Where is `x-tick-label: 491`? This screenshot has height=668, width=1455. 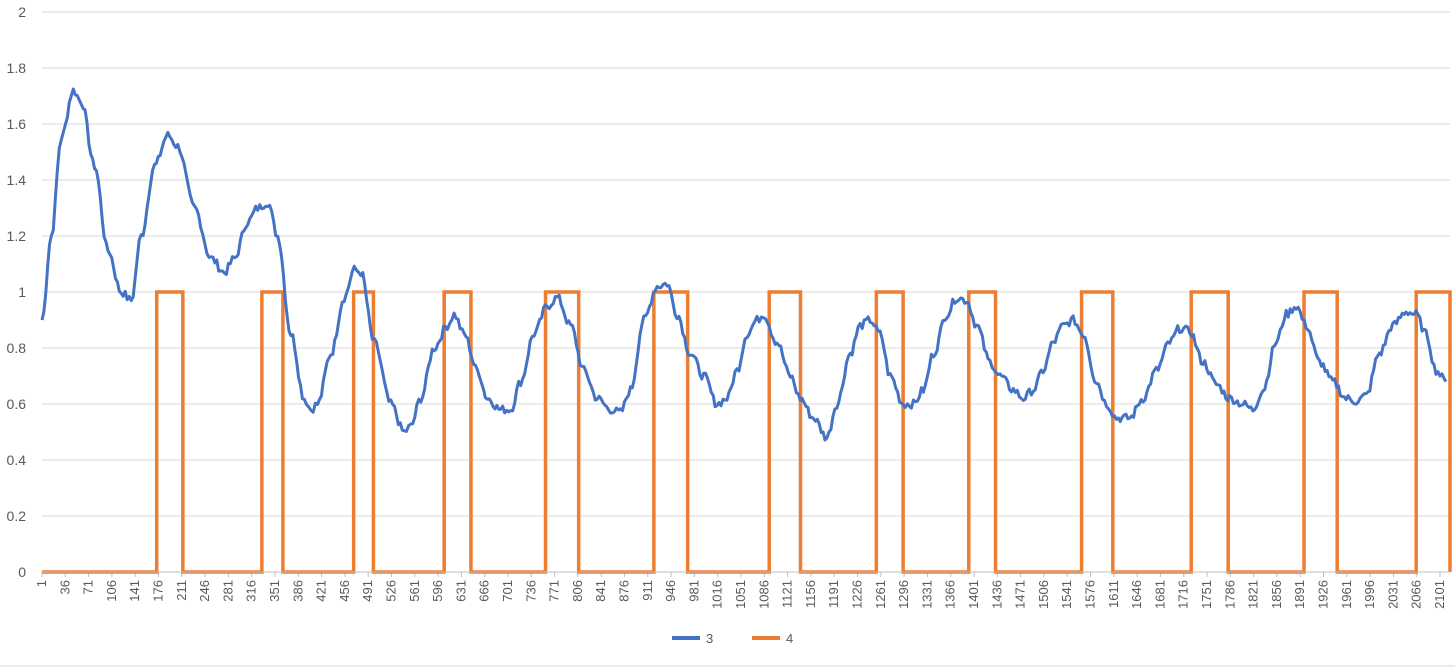 x-tick-label: 491 is located at coordinates (367, 591).